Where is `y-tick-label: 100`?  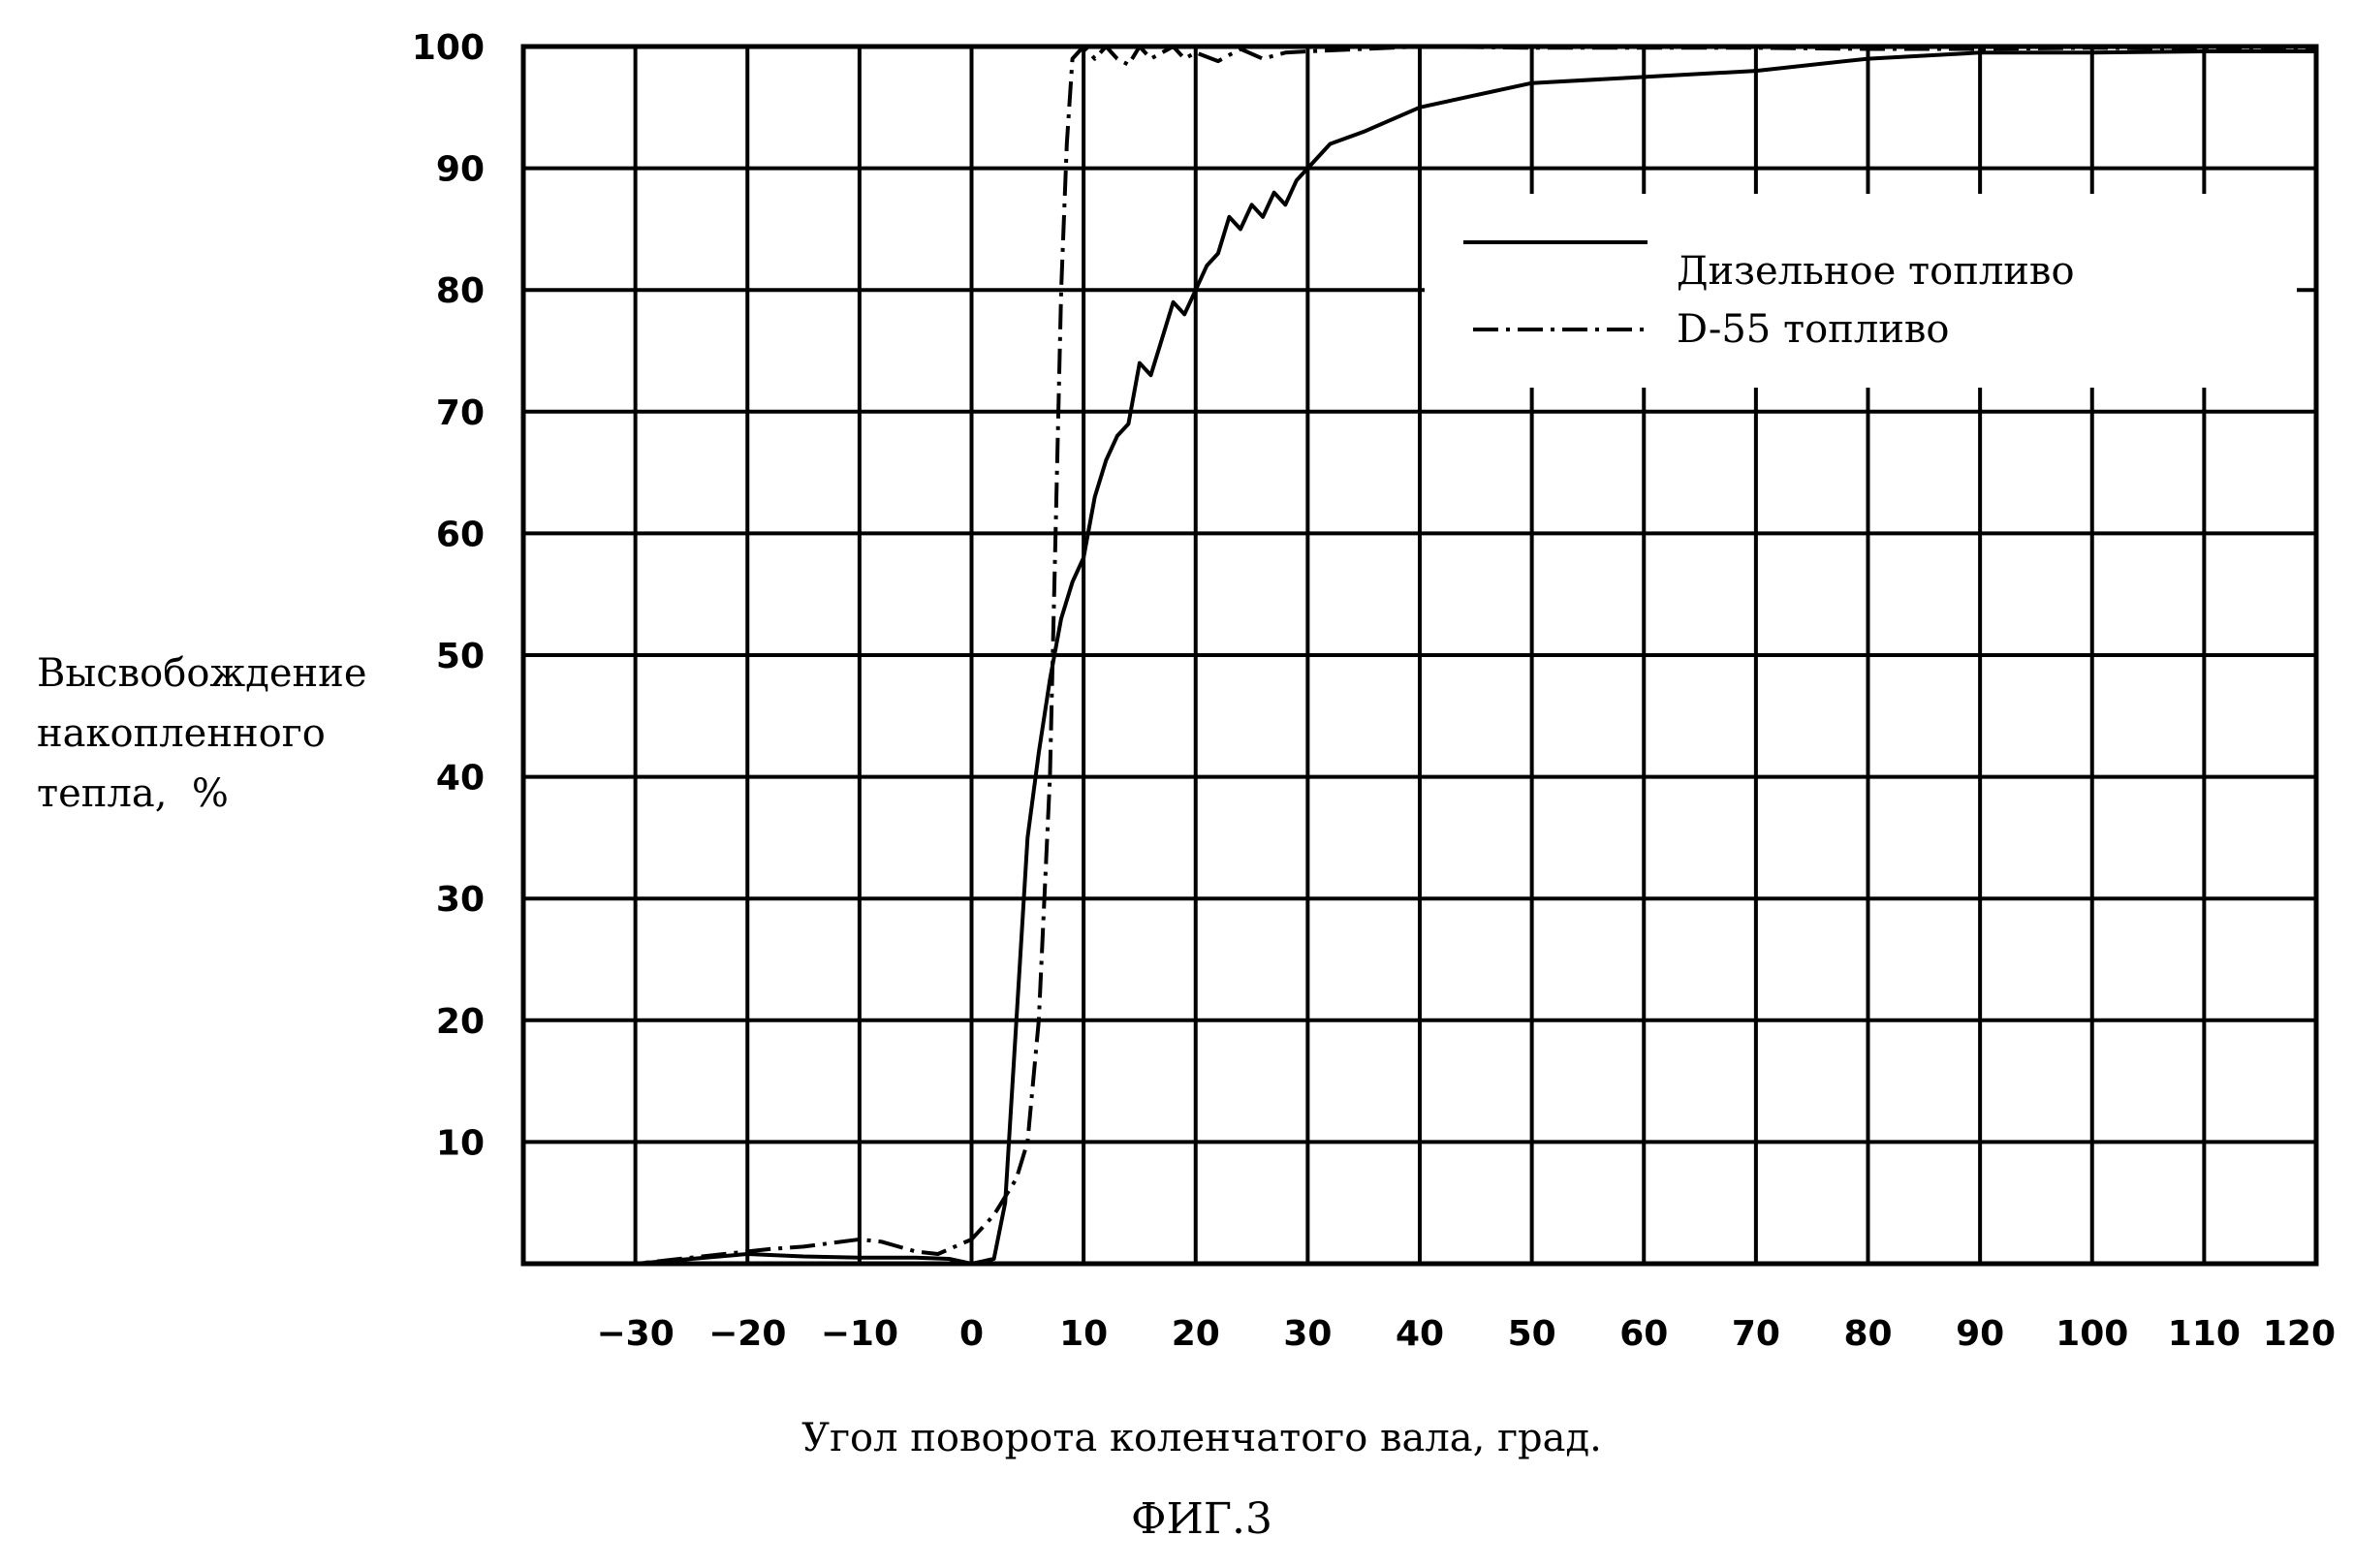 y-tick-label: 100 is located at coordinates (448, 48).